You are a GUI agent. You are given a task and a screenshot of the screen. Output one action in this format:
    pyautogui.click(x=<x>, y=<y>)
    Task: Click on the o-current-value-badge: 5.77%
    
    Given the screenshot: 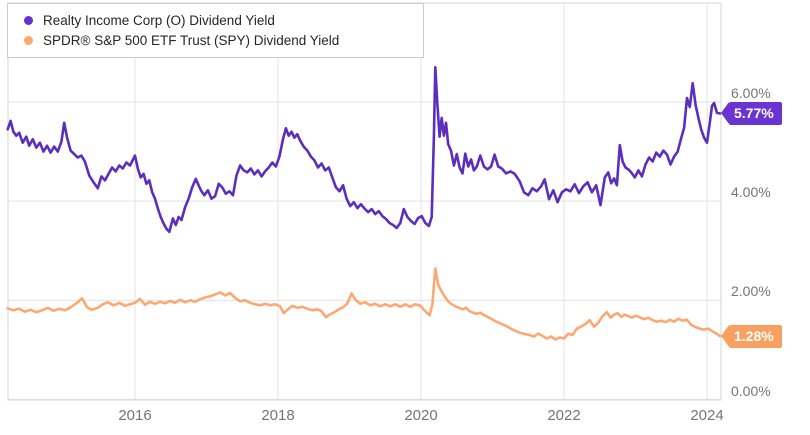 What is the action you would take?
    pyautogui.click(x=751, y=113)
    